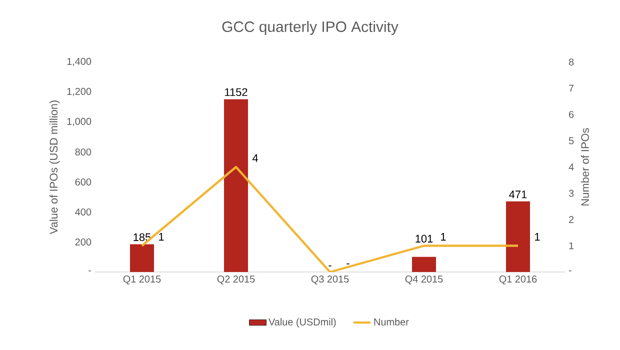  Describe the element at coordinates (142, 280) in the screenshot. I see `x-tick-label: Q1 2015` at that location.